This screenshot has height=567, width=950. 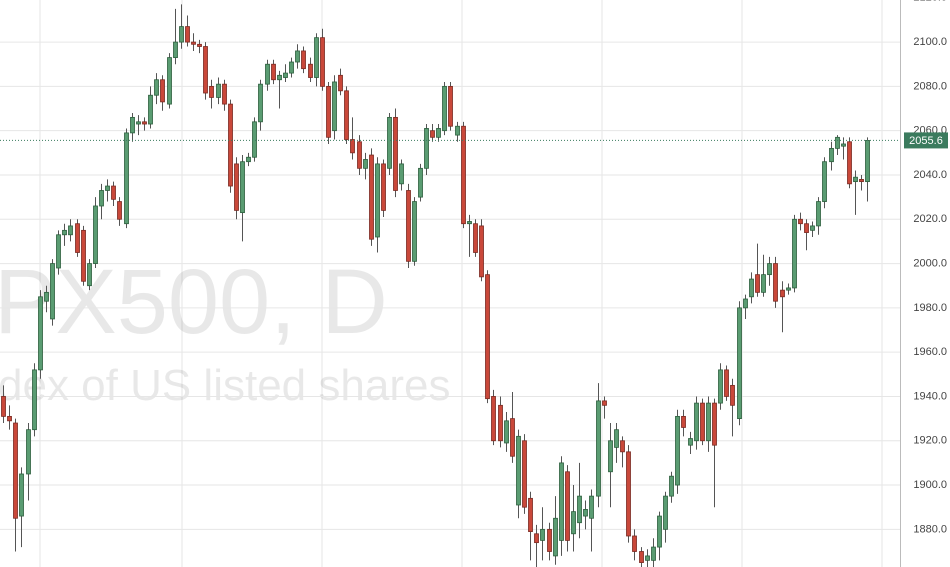 I want to click on y-tick-label: 2100.0, so click(x=930, y=42).